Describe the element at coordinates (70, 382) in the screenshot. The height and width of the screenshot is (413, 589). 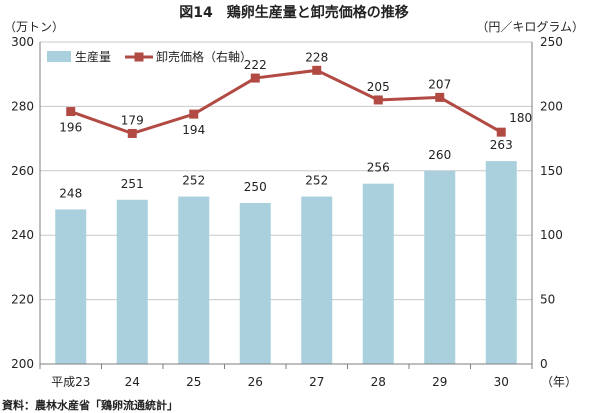
I see `x-tick-label: 平成23` at that location.